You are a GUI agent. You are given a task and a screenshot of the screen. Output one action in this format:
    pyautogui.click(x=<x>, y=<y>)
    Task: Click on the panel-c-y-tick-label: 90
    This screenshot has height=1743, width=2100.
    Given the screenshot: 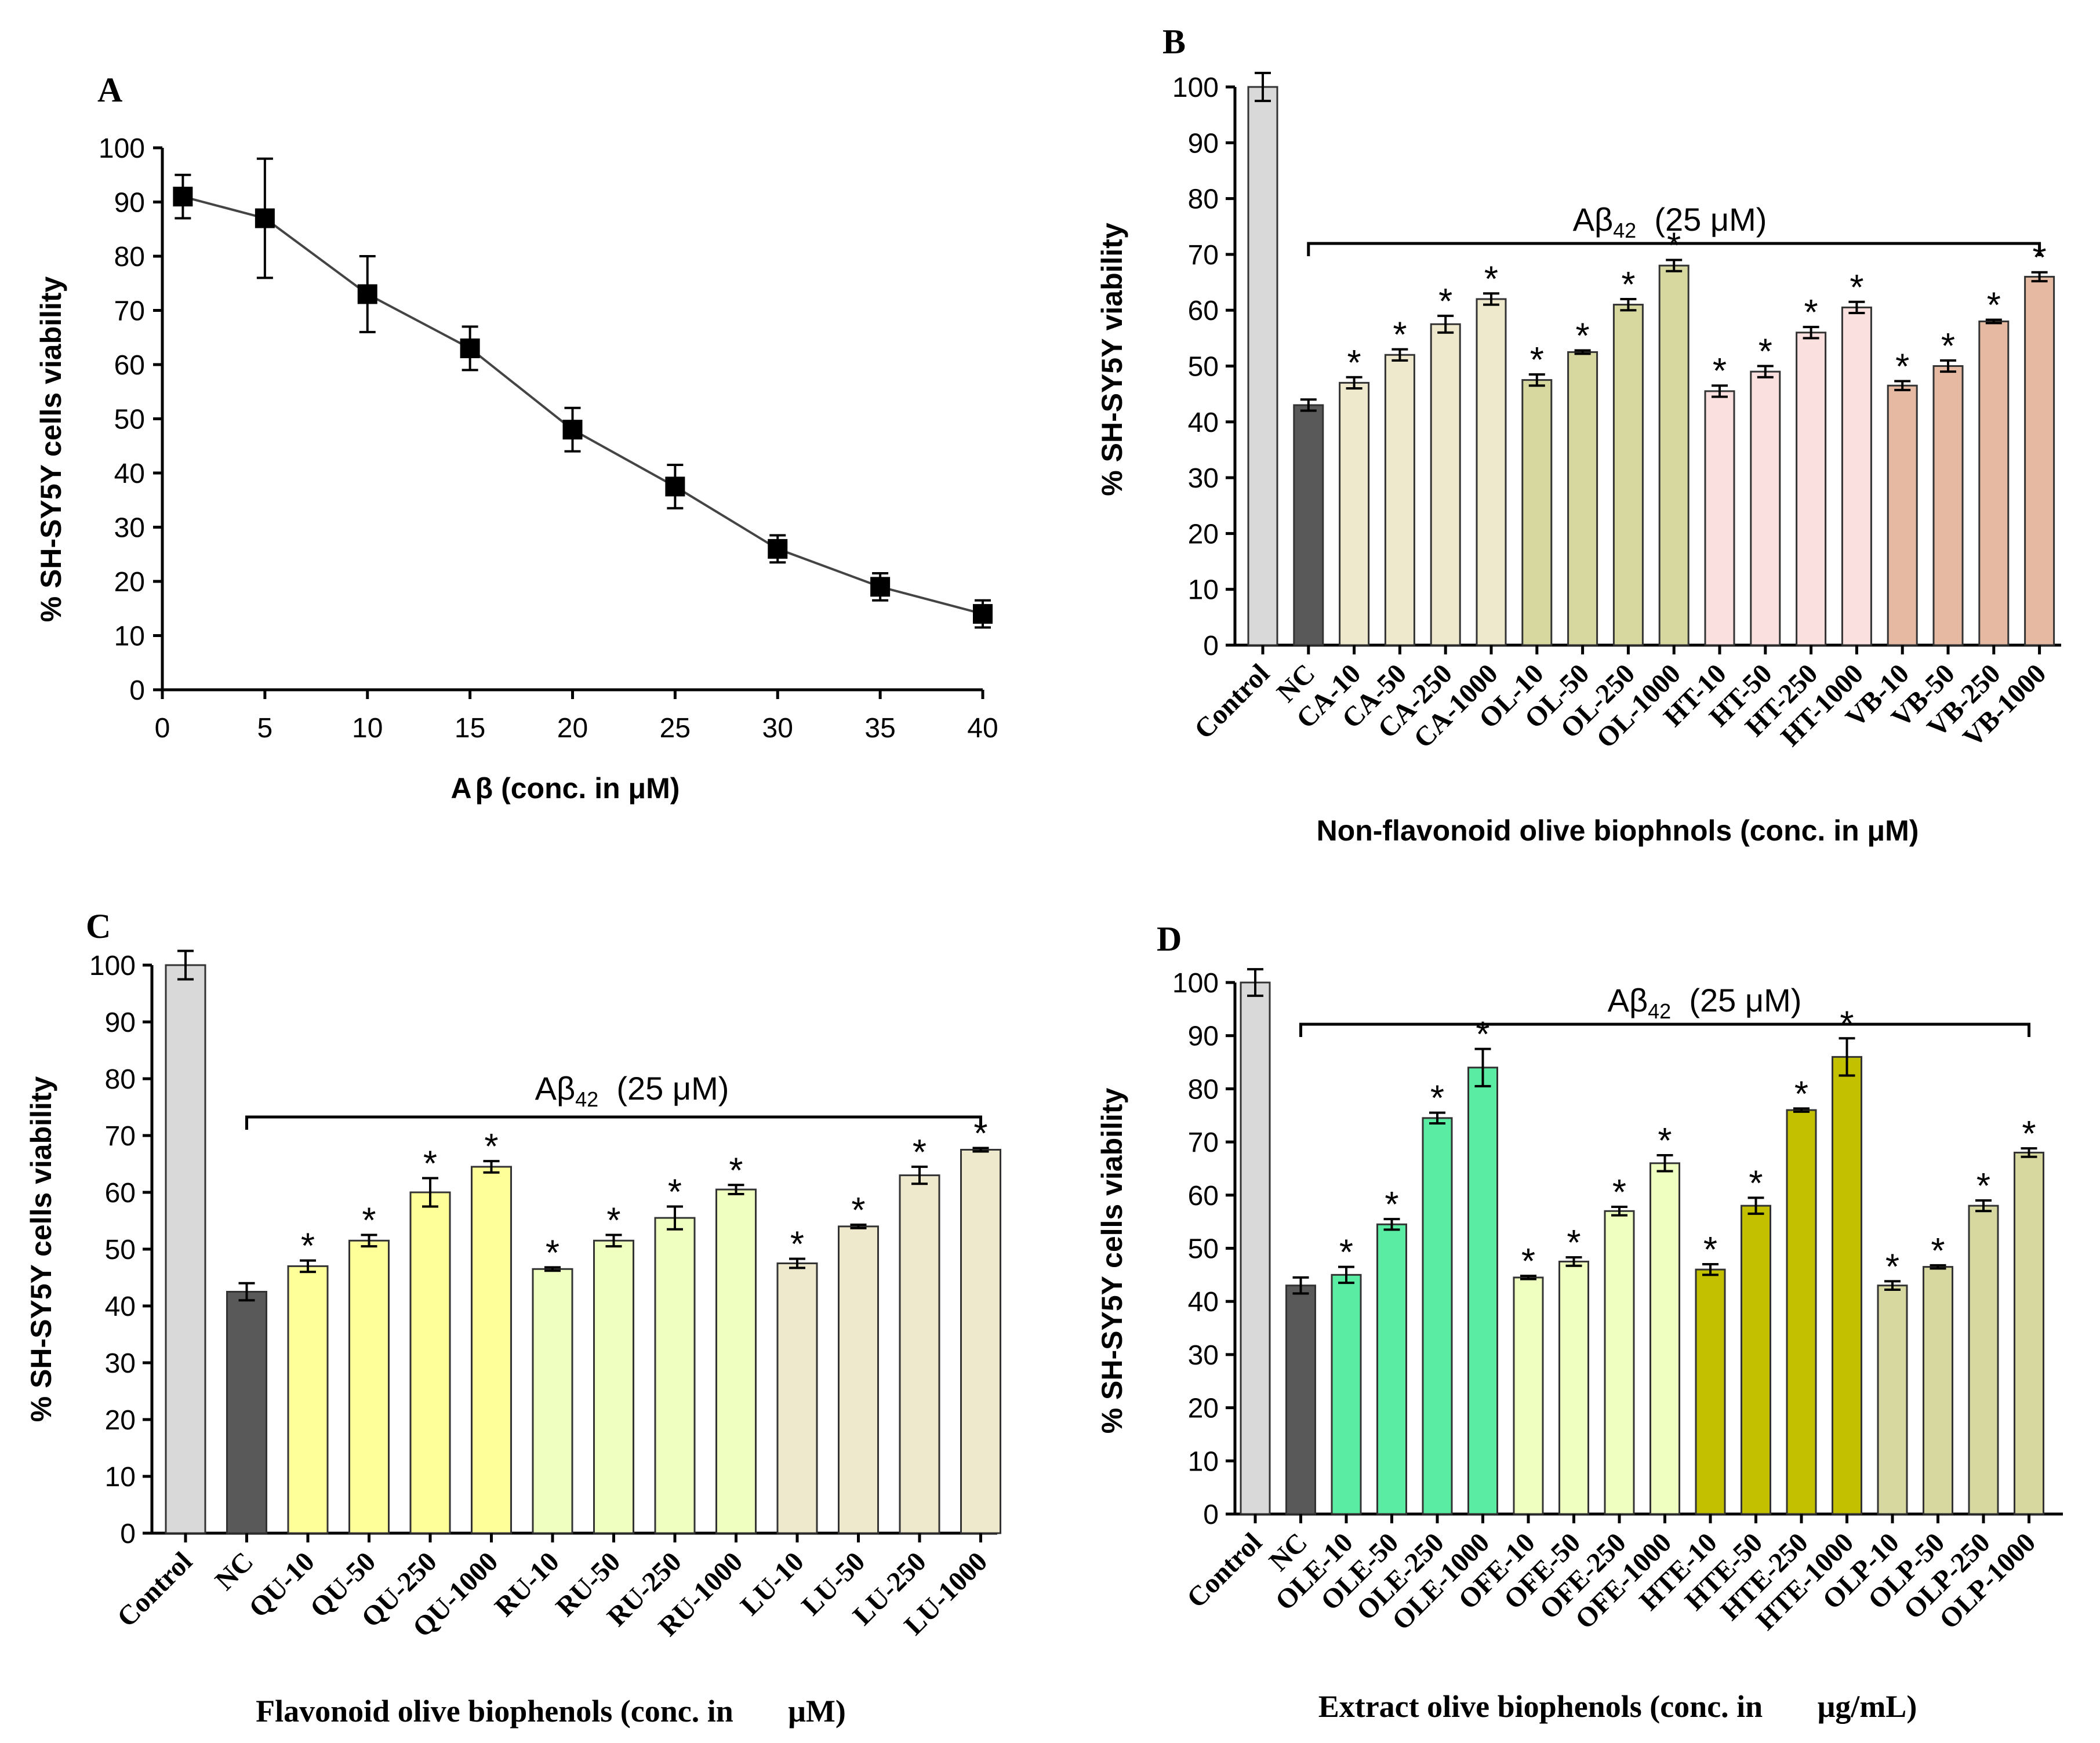 What is the action you would take?
    pyautogui.click(x=120, y=1022)
    